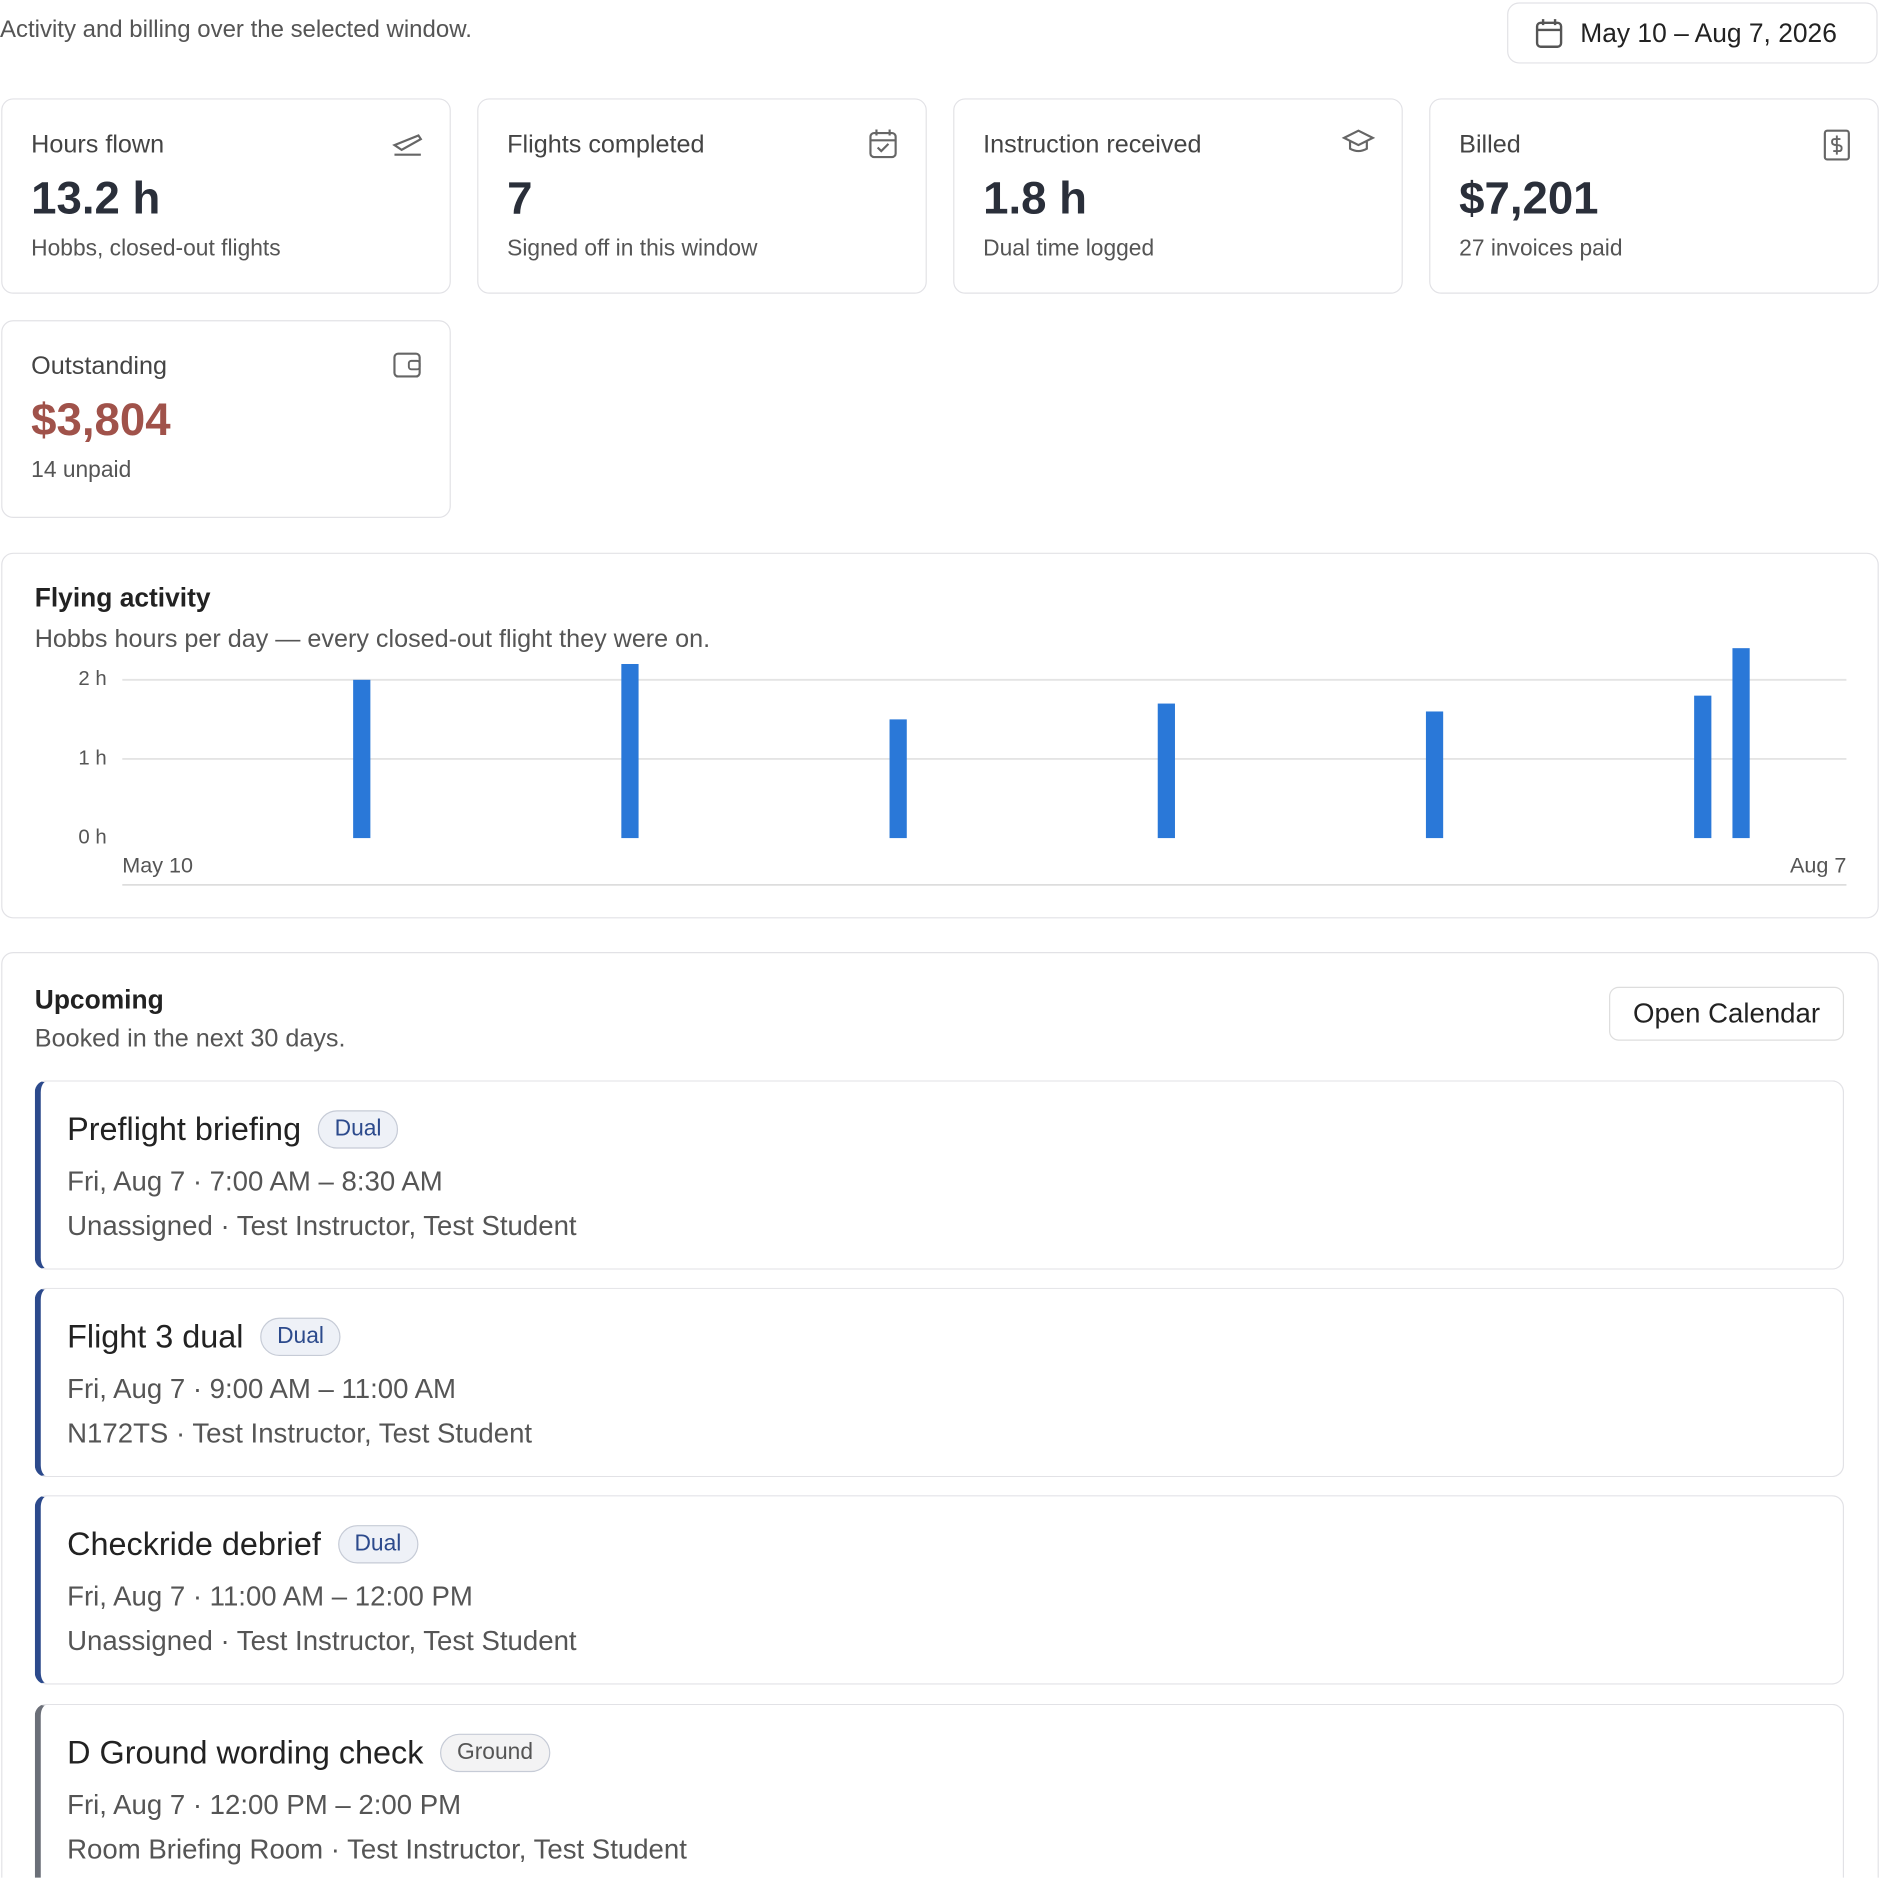 The height and width of the screenshot is (1878, 1880). What do you see at coordinates (883, 144) in the screenshot?
I see `calendar-check-icon` at bounding box center [883, 144].